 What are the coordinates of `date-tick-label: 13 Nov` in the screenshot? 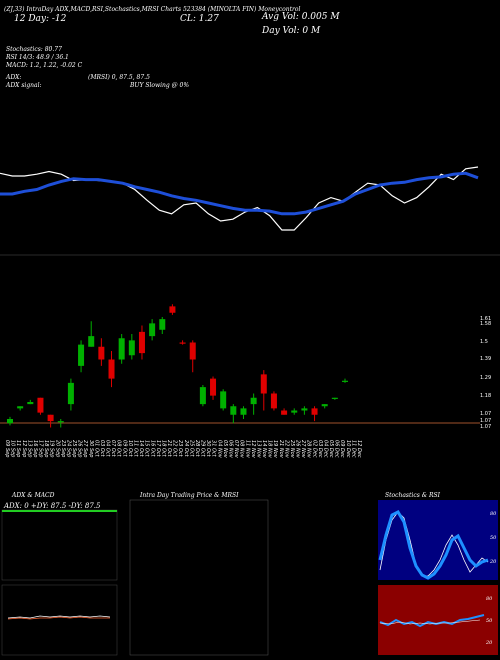 It's located at (258, 449).